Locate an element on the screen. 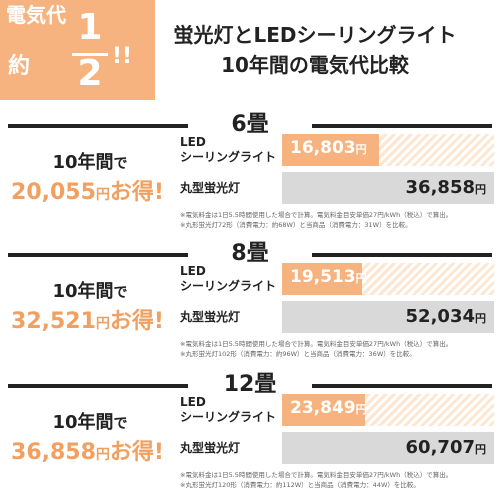  section-header: 8畳 is located at coordinates (250, 254).